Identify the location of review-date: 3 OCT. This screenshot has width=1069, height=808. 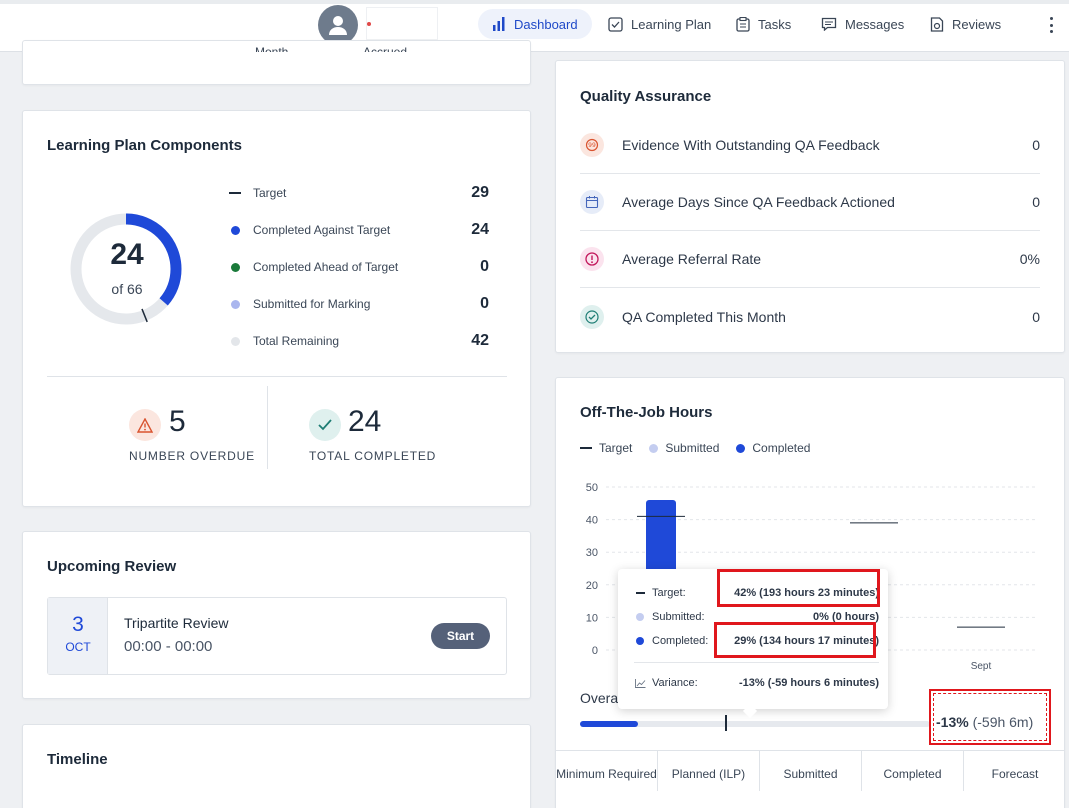
(78, 636).